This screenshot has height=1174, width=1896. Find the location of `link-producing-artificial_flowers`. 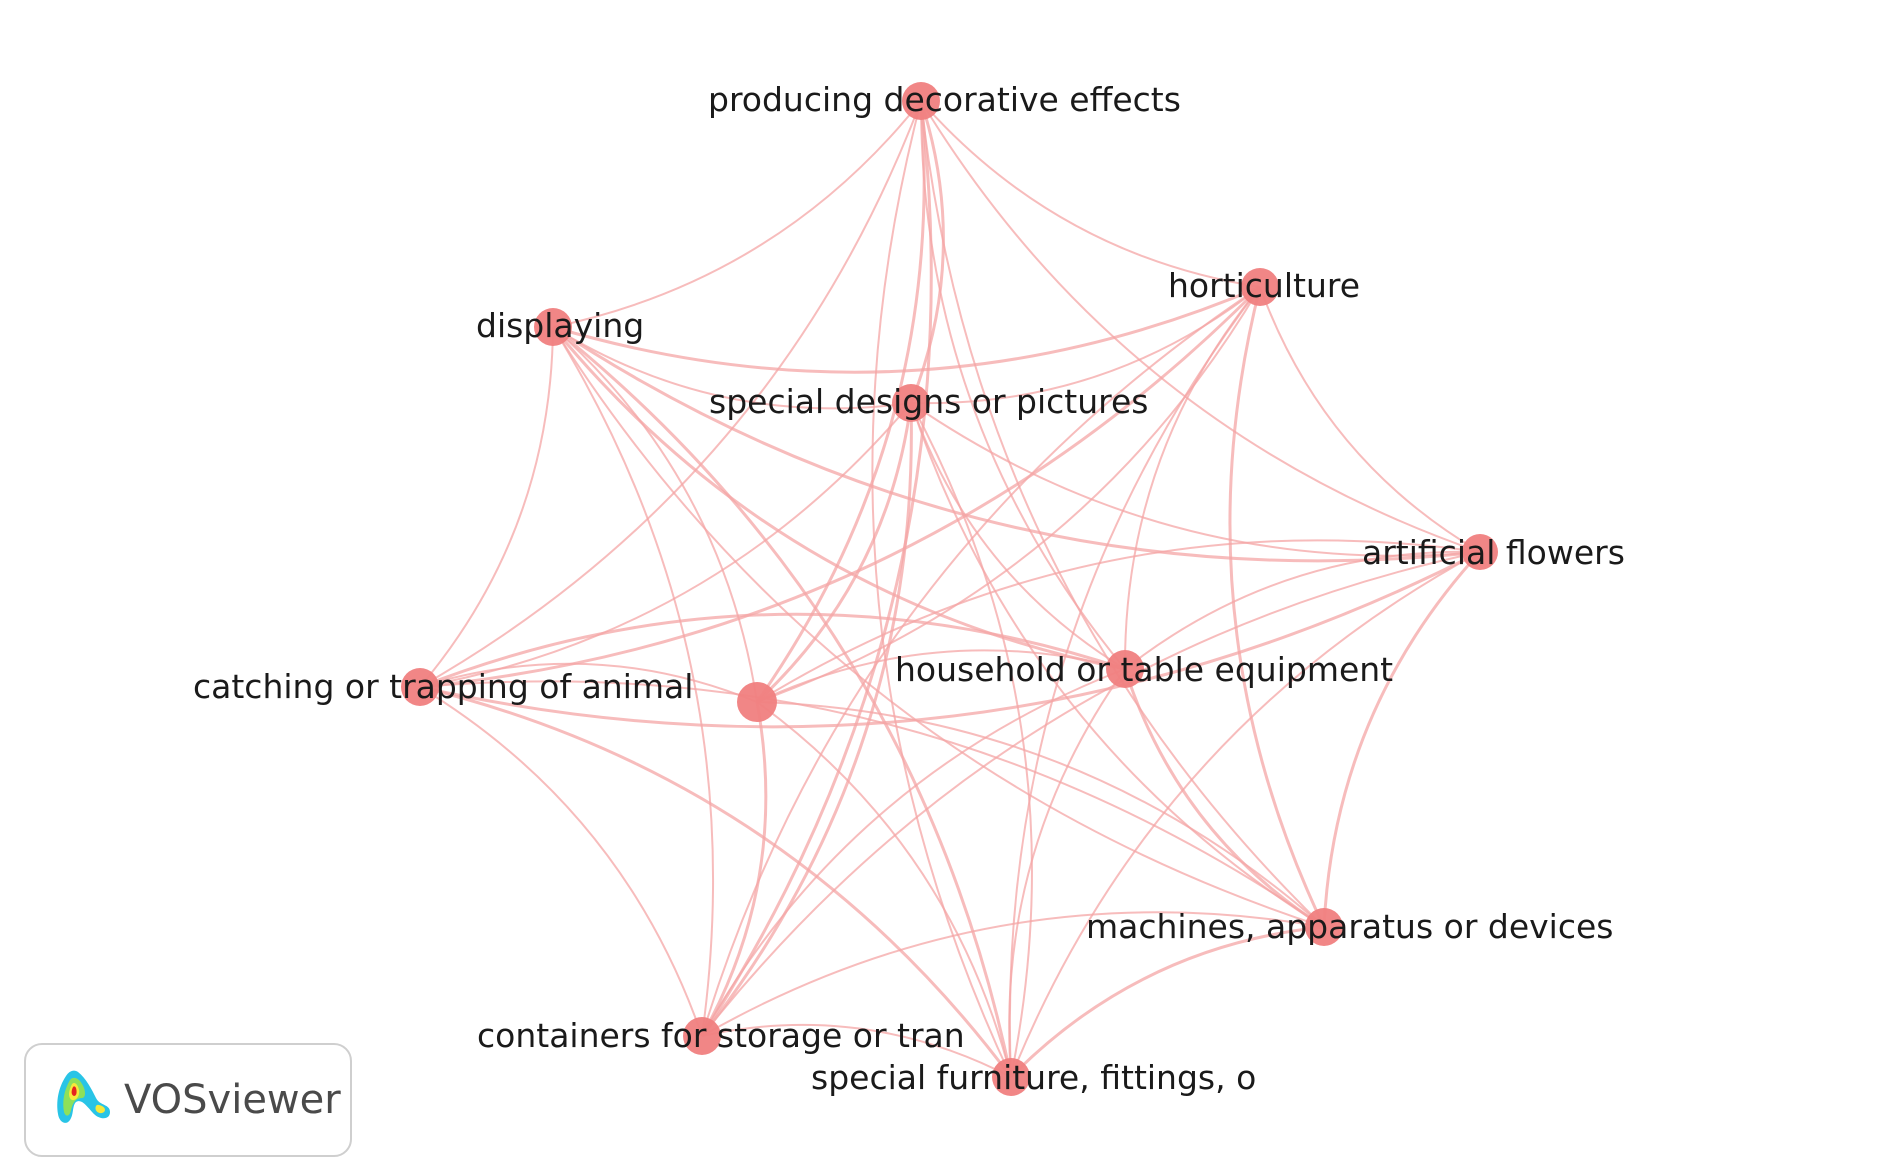

link-producing-artificial_flowers is located at coordinates (1200, 326).